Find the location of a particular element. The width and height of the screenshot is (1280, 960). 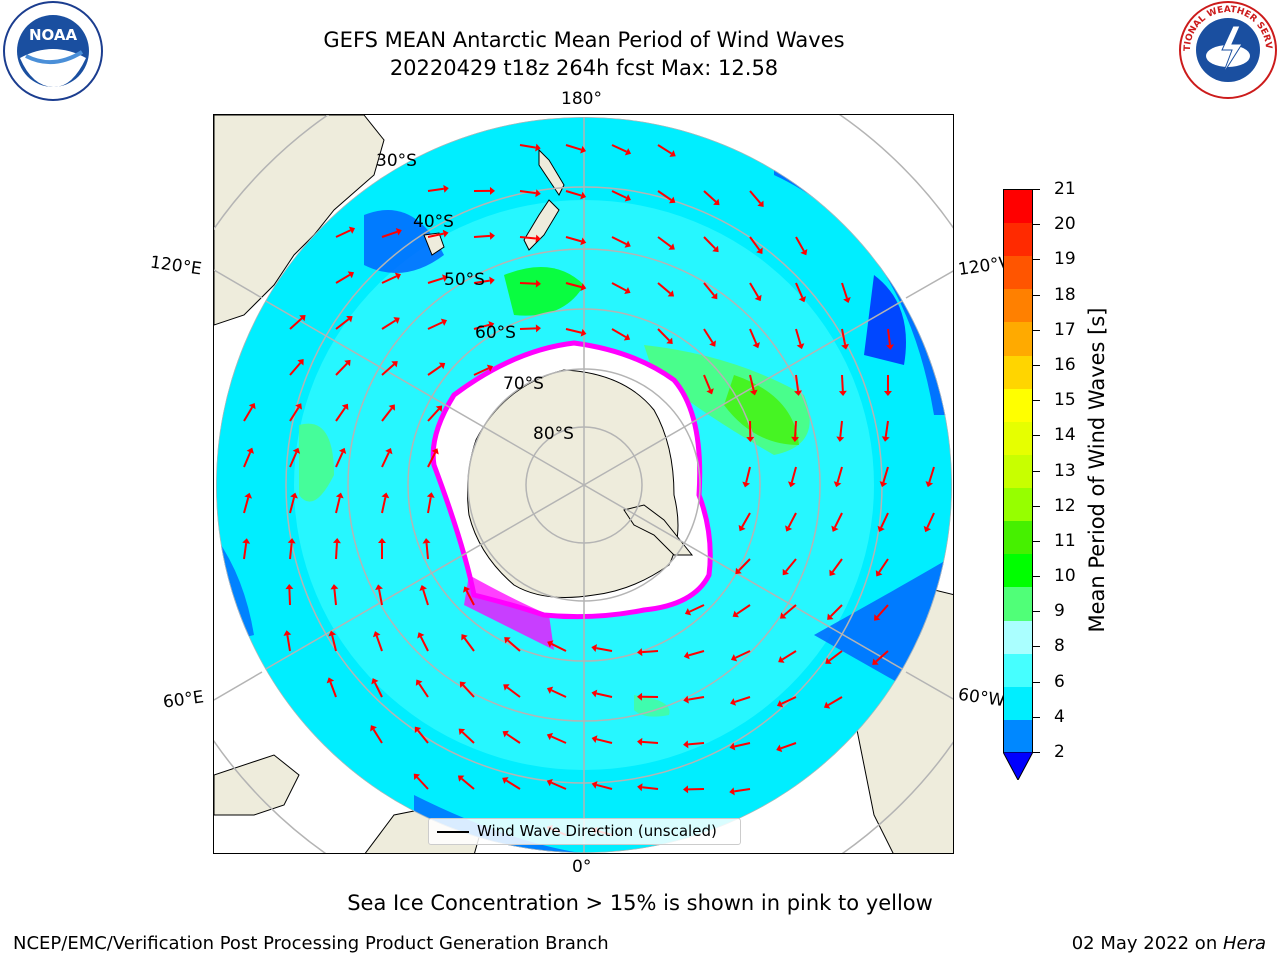

lon-label-left-lower: 60°E is located at coordinates (183, 700).